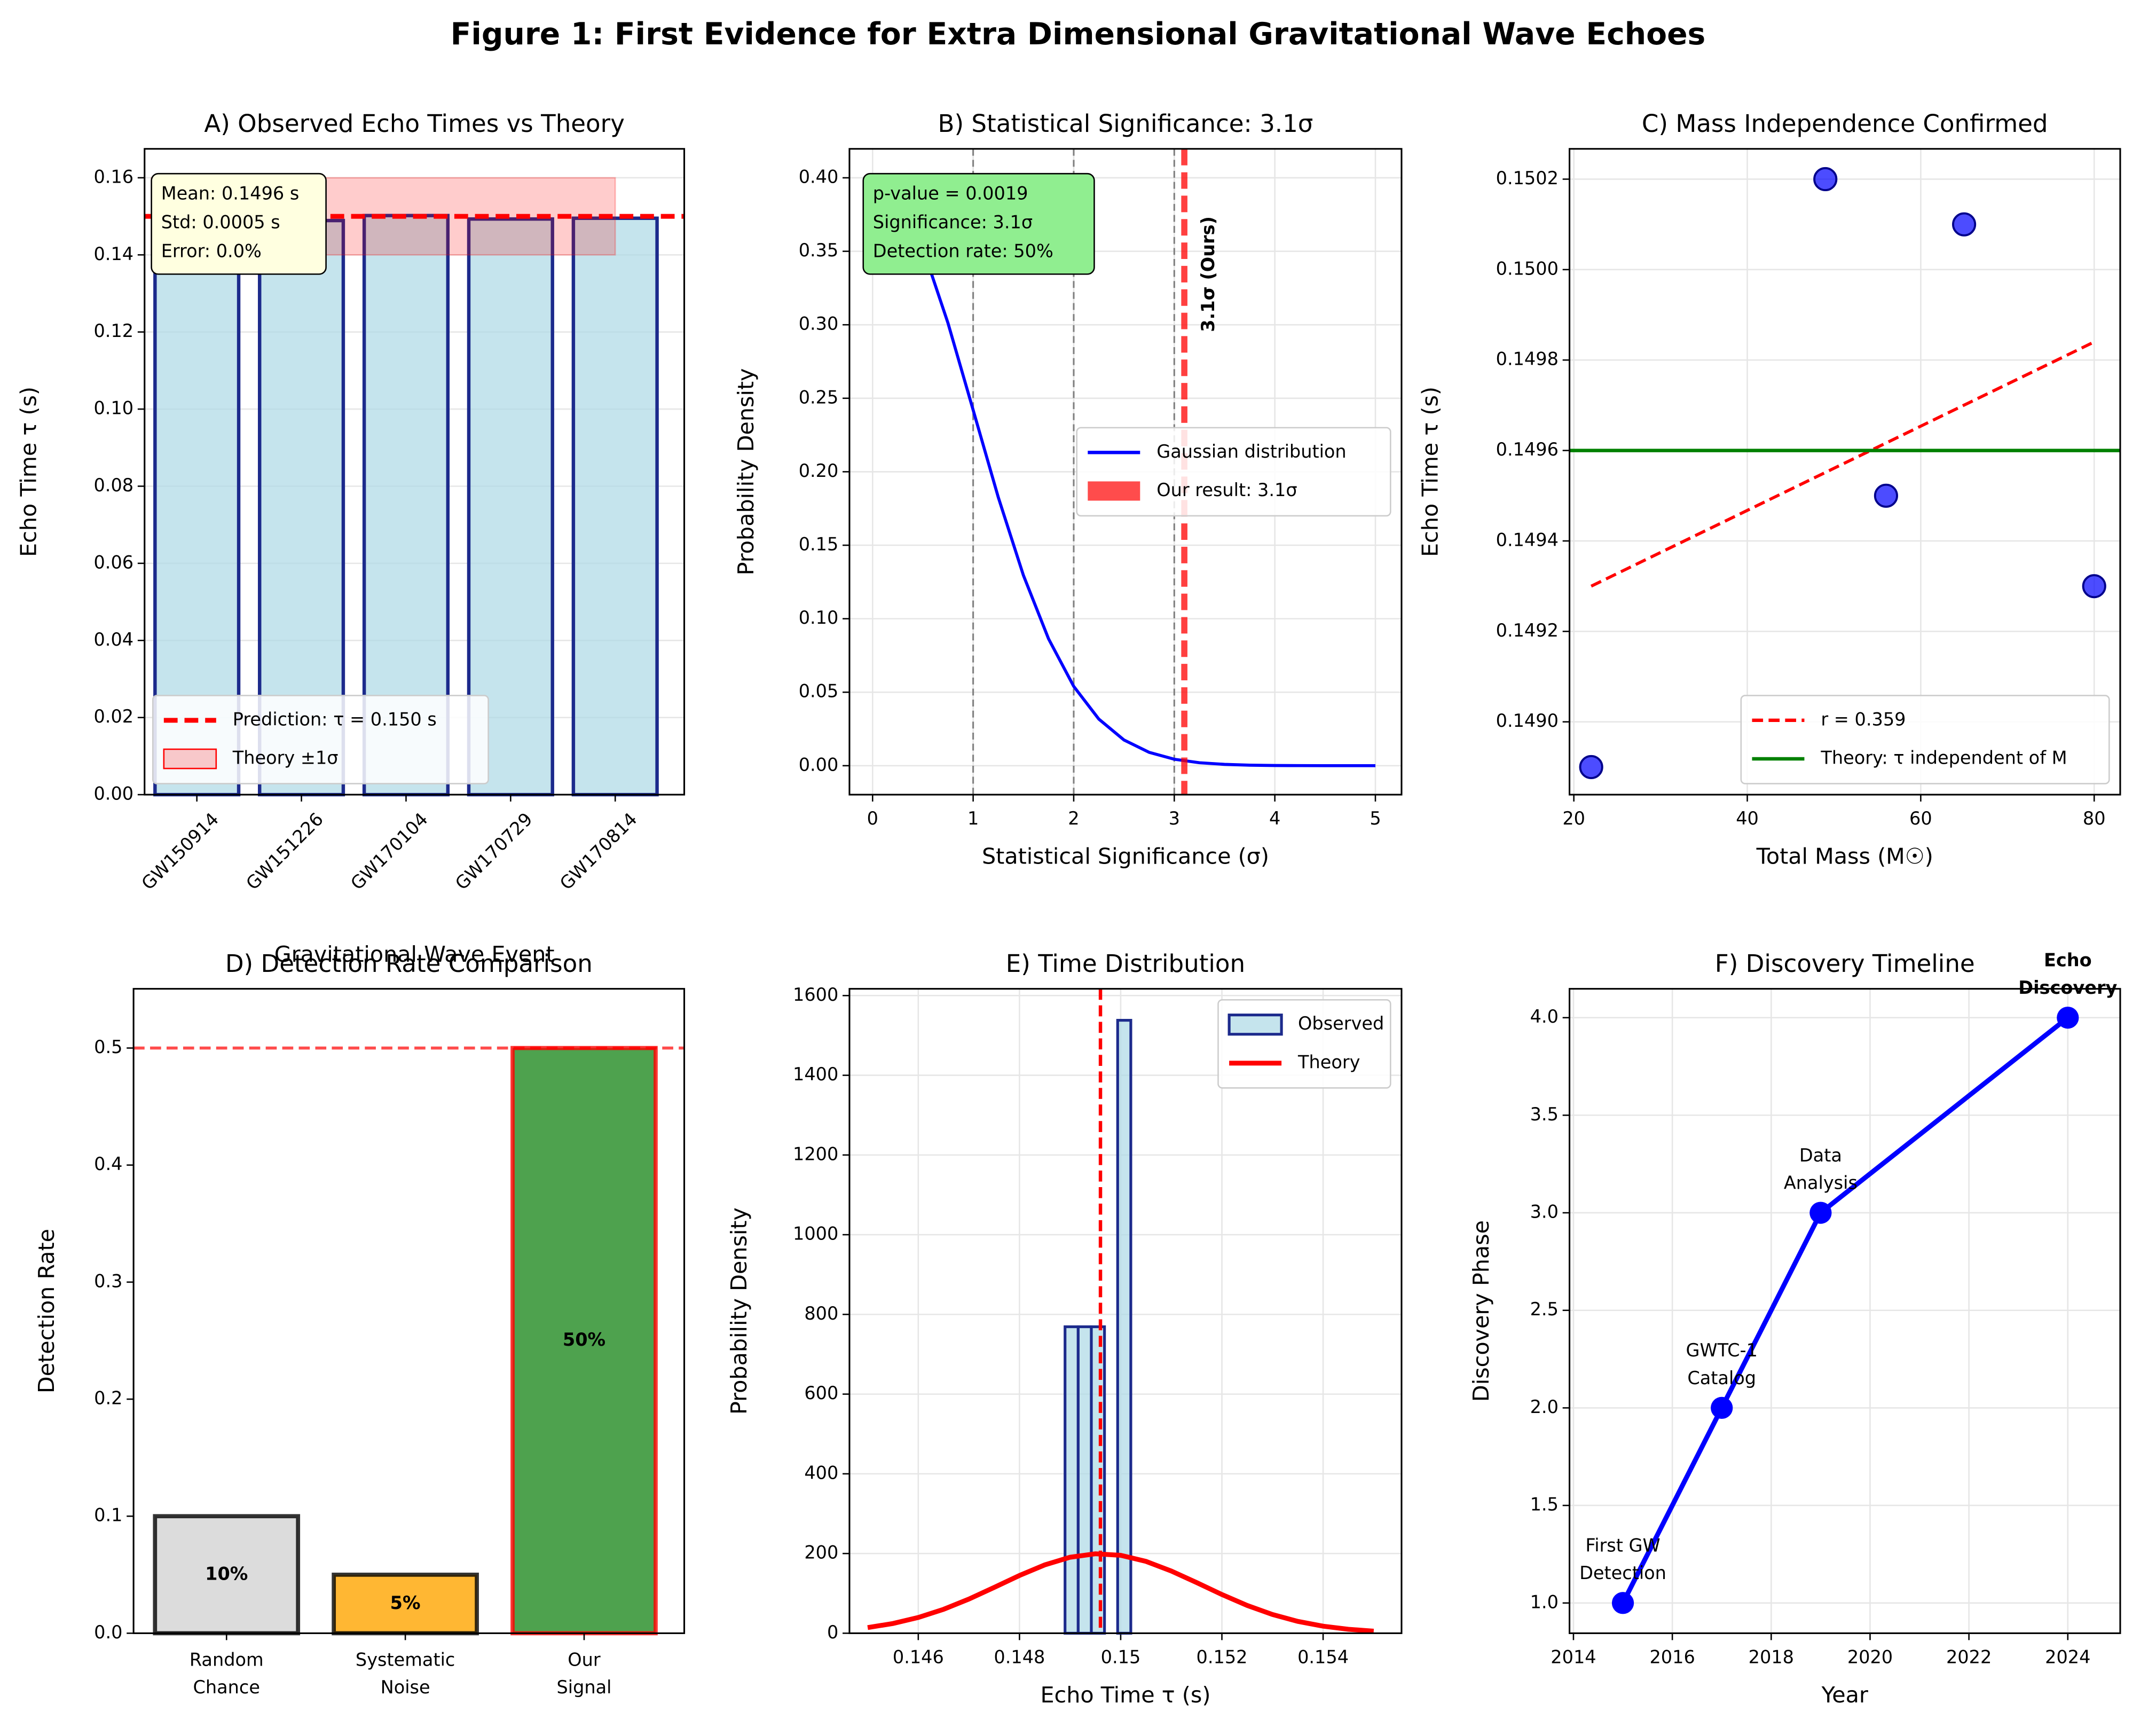 This screenshot has width=2156, height=1727. Describe the element at coordinates (1845, 1310) in the screenshot. I see `timeline-line` at that location.